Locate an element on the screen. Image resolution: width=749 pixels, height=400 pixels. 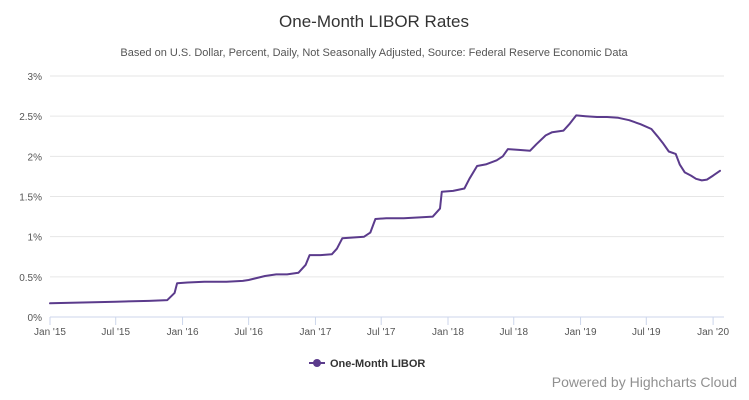
y-tick-label: 1.5% is located at coordinates (30, 198).